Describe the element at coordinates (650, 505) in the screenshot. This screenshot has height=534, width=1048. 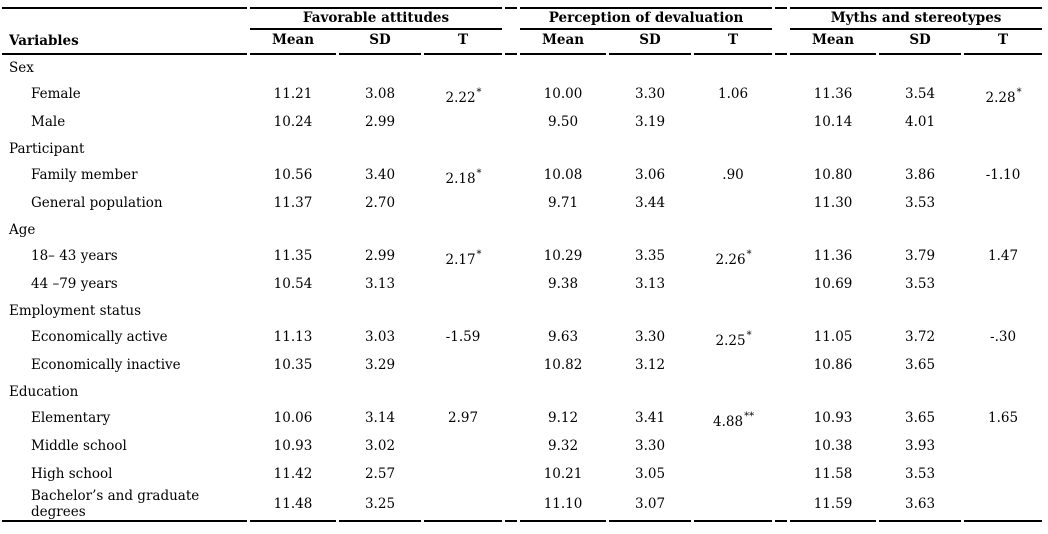
I see `cell-sd: 3.07` at that location.